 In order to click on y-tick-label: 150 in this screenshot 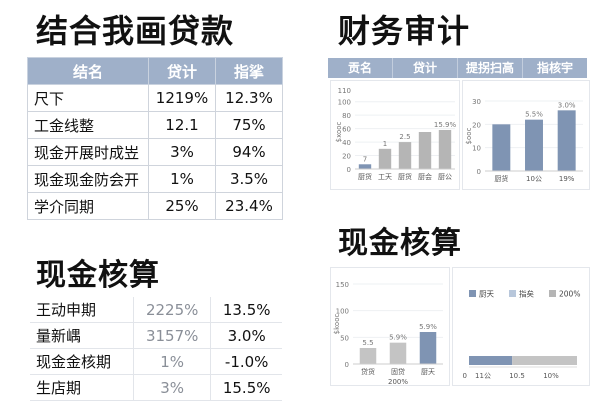, I will do `click(342, 285)`.